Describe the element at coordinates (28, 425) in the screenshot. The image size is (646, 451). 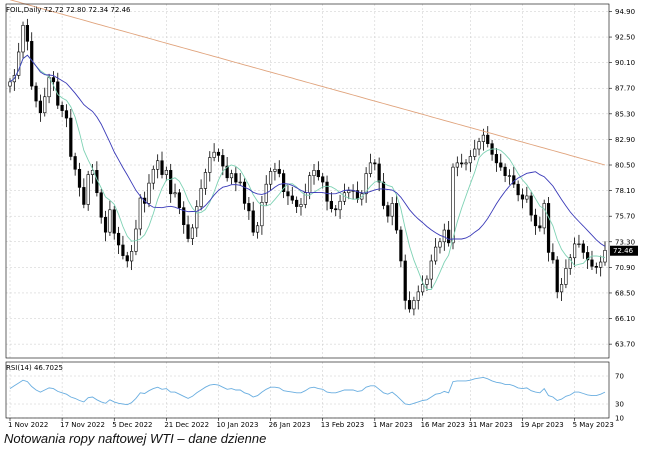
I see `x-tick-label: 1 Nov 2022` at that location.